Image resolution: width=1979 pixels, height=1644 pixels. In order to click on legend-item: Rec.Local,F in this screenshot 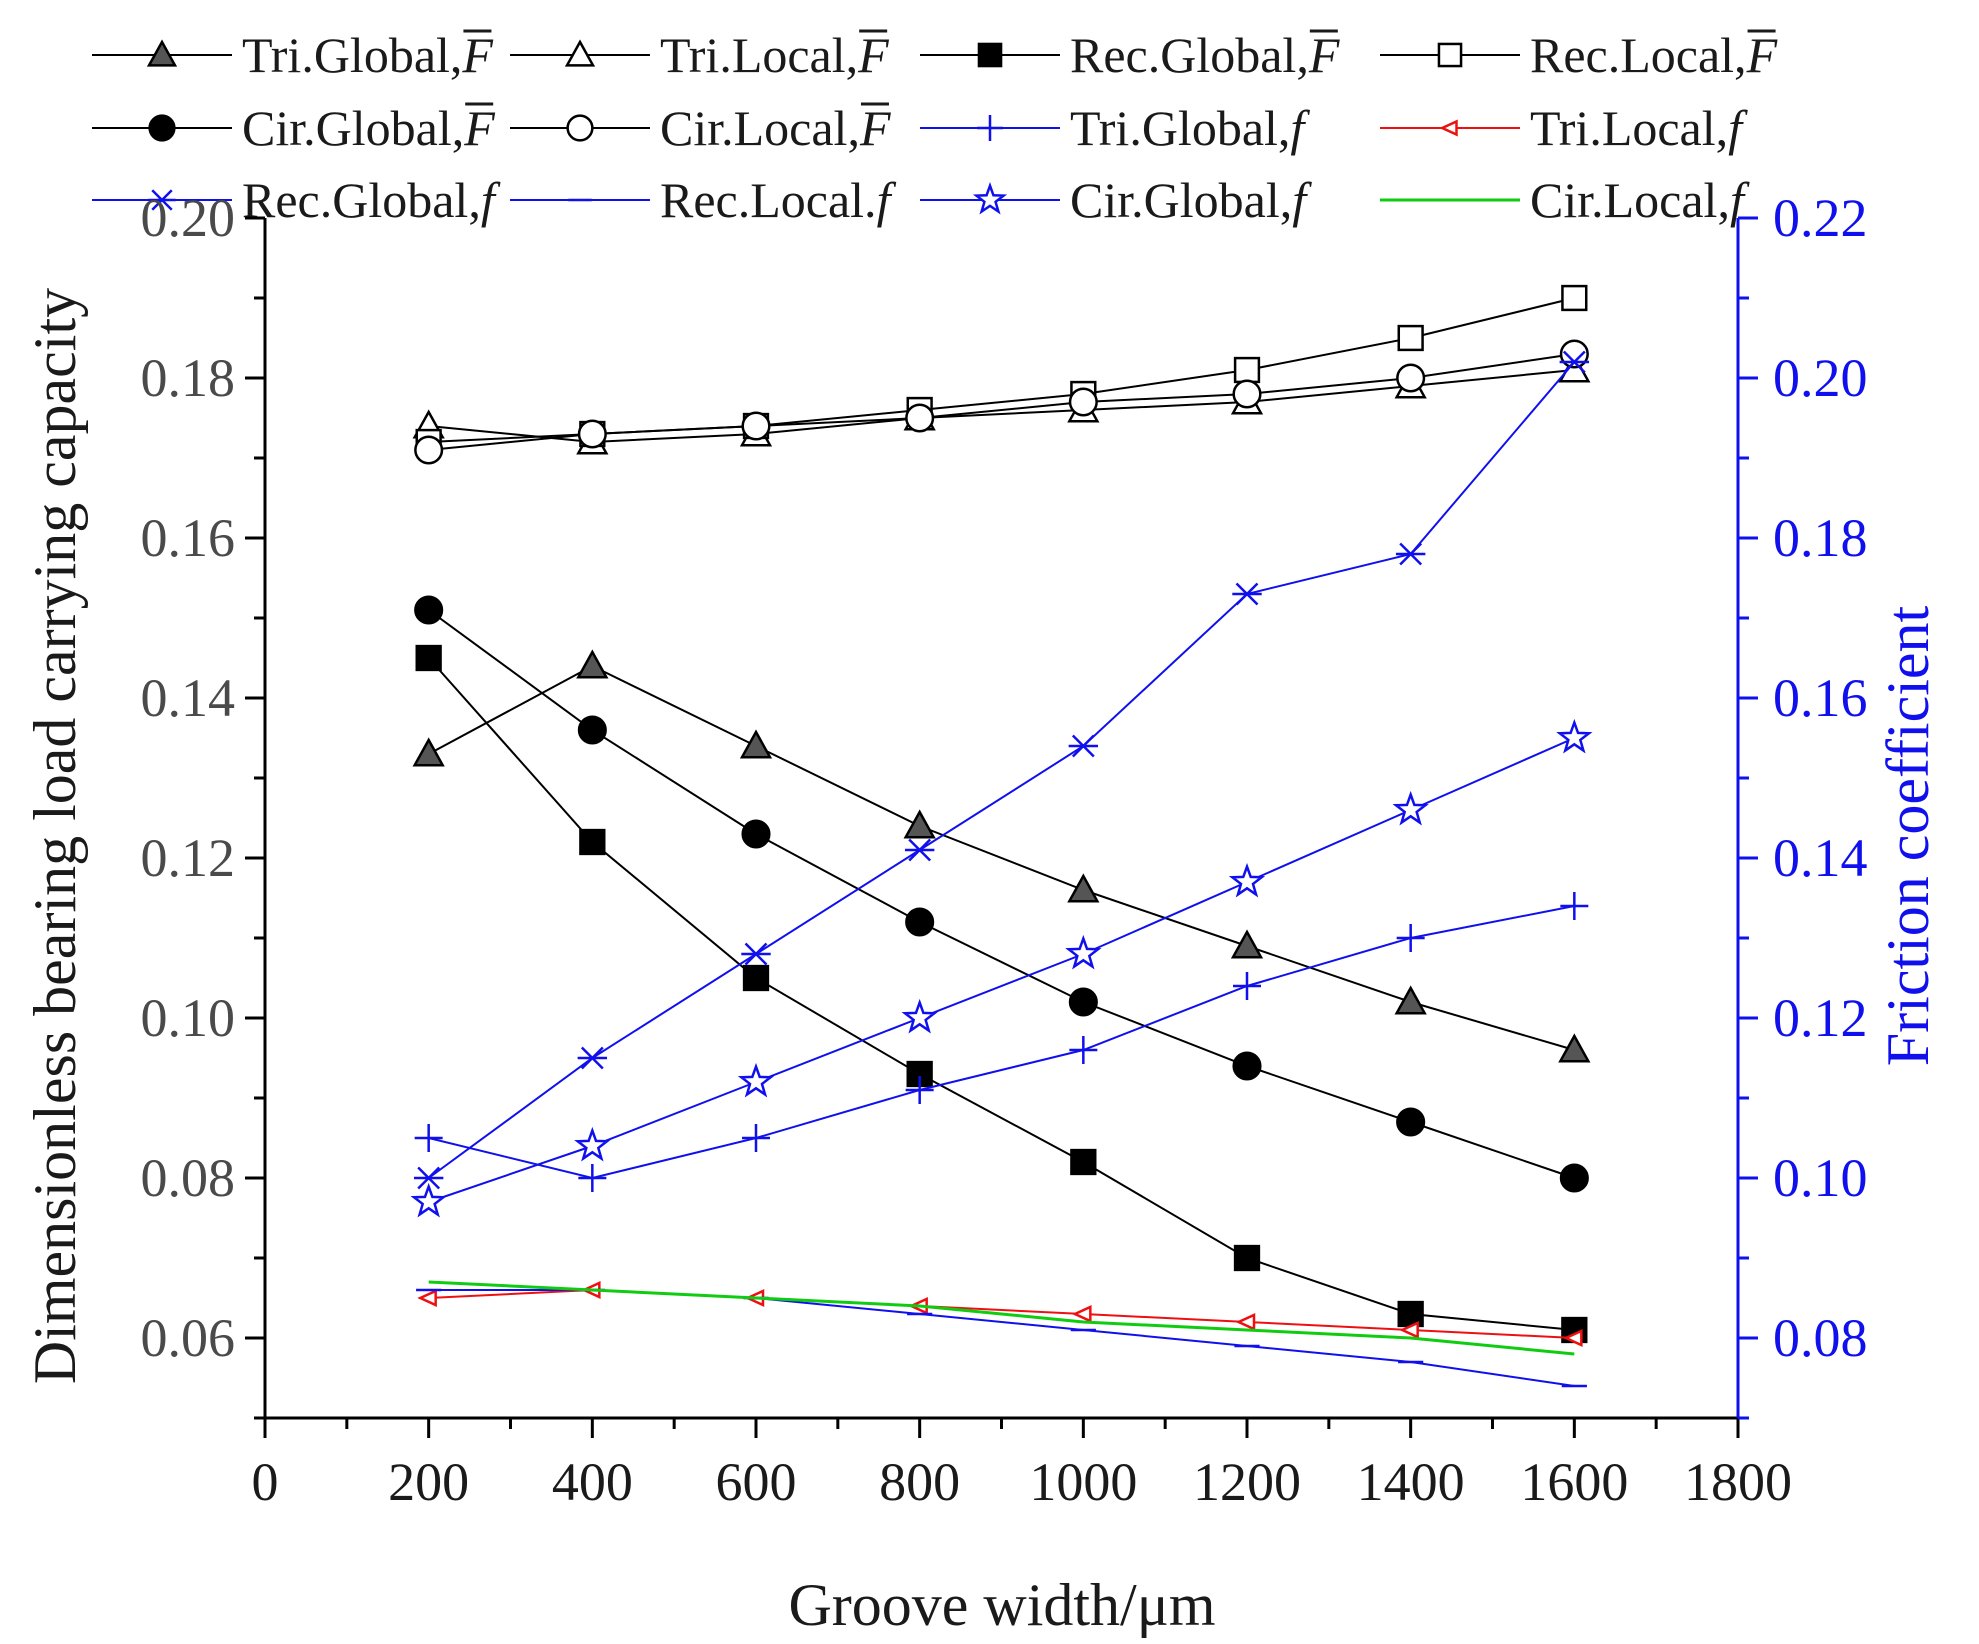, I will do `click(1579, 55)`.